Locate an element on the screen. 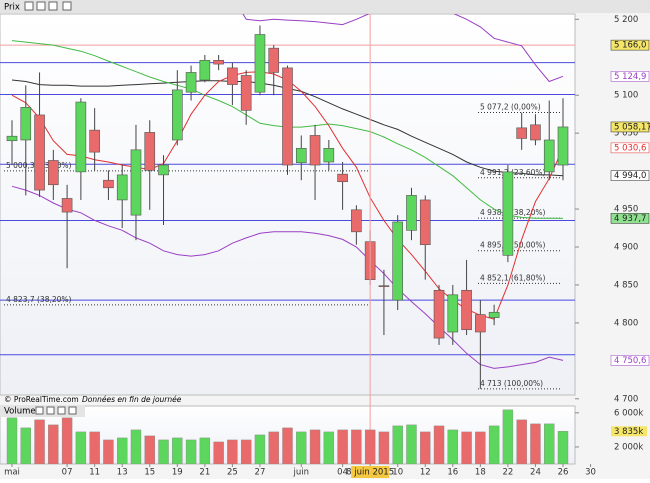 The height and width of the screenshot is (483, 650). retracement-label: 4 823,7 (38,20%) is located at coordinates (39, 299).